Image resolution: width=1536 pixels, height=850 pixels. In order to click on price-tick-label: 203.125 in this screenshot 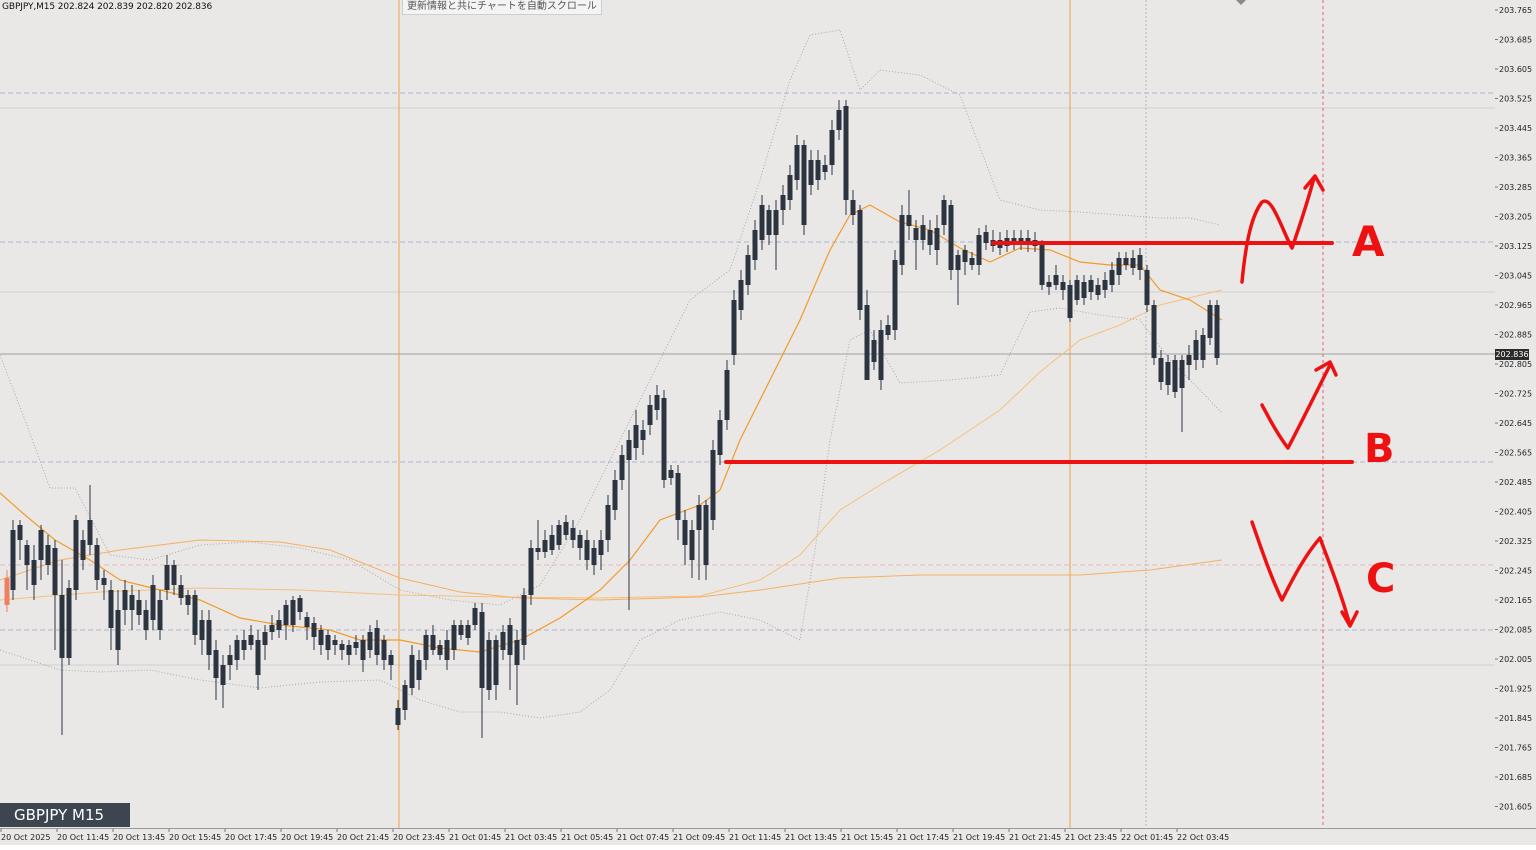, I will do `click(1515, 246)`.